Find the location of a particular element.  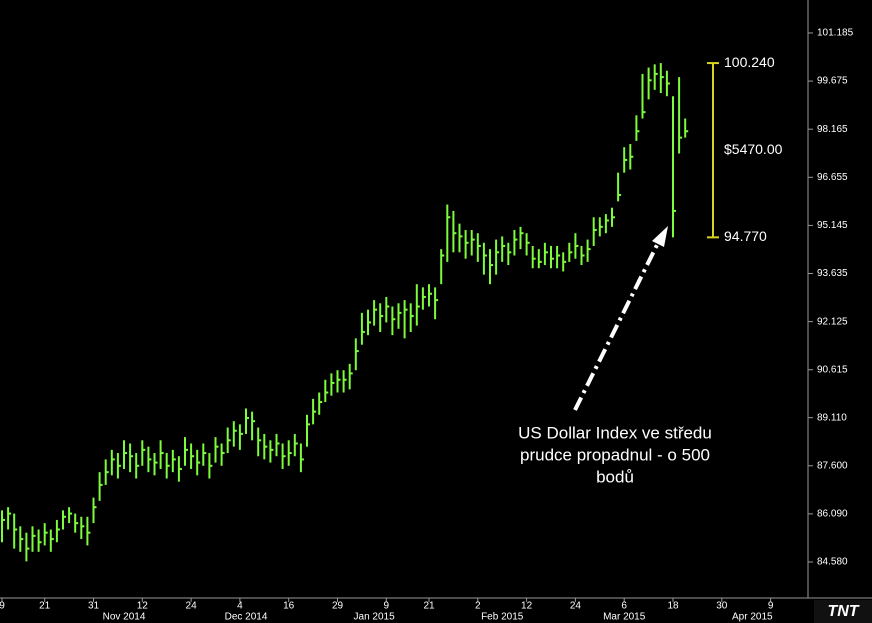

y-tick-label: 89.110 is located at coordinates (832, 417).